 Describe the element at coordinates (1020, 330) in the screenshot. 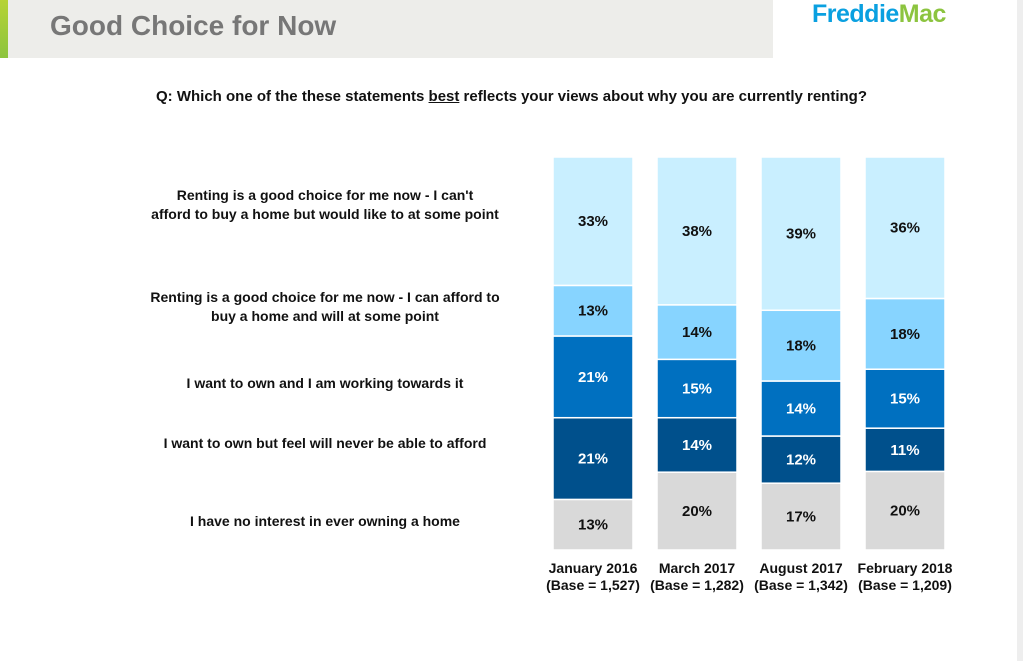

I see `right-edge` at that location.